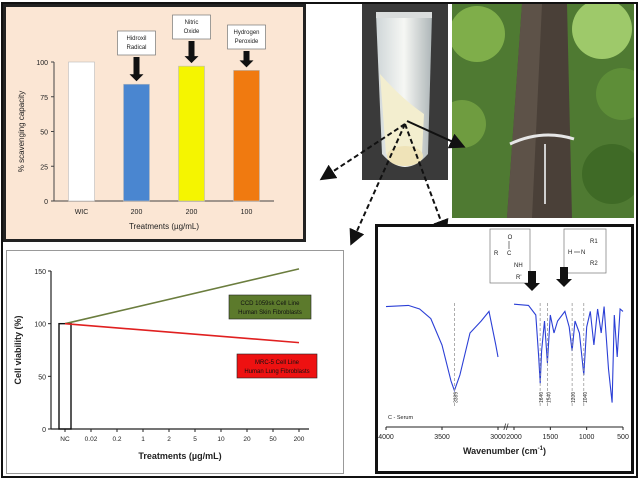  I want to click on peak-label: 1040, so click(586, 397).